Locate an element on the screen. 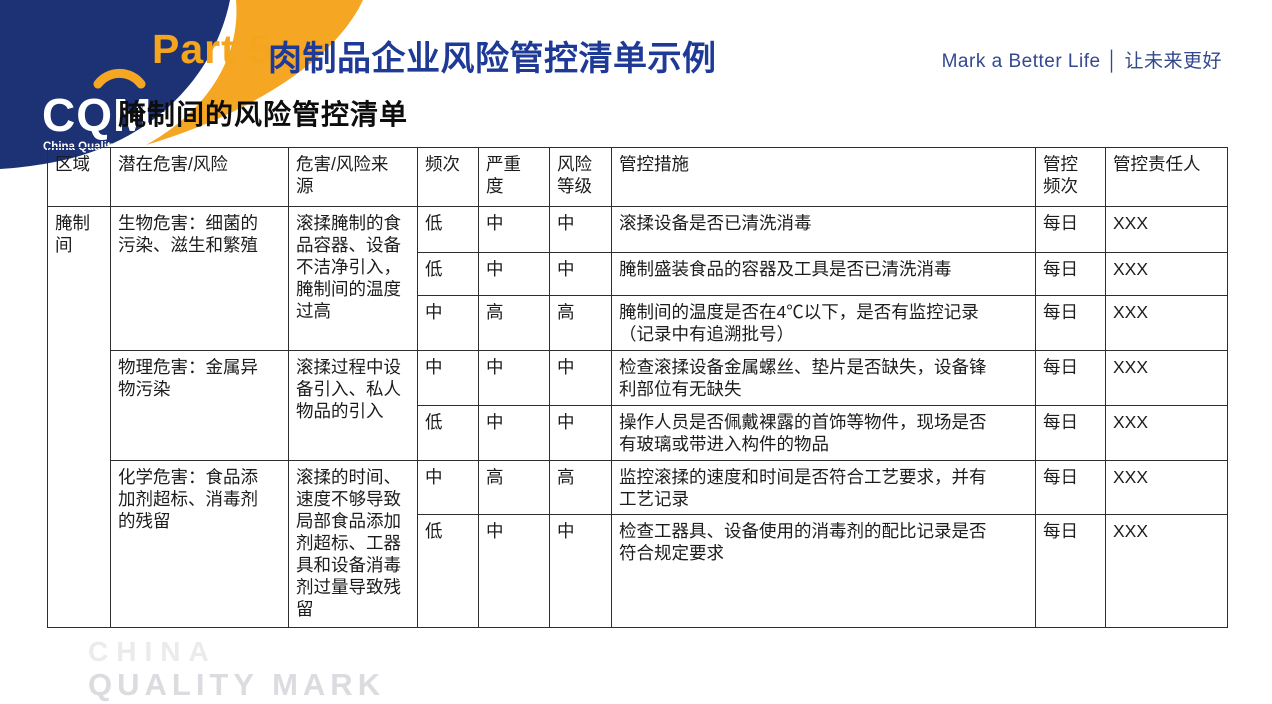 This screenshot has height=704, width=1272. column-header-7: 管控 频次 is located at coordinates (1070, 177).